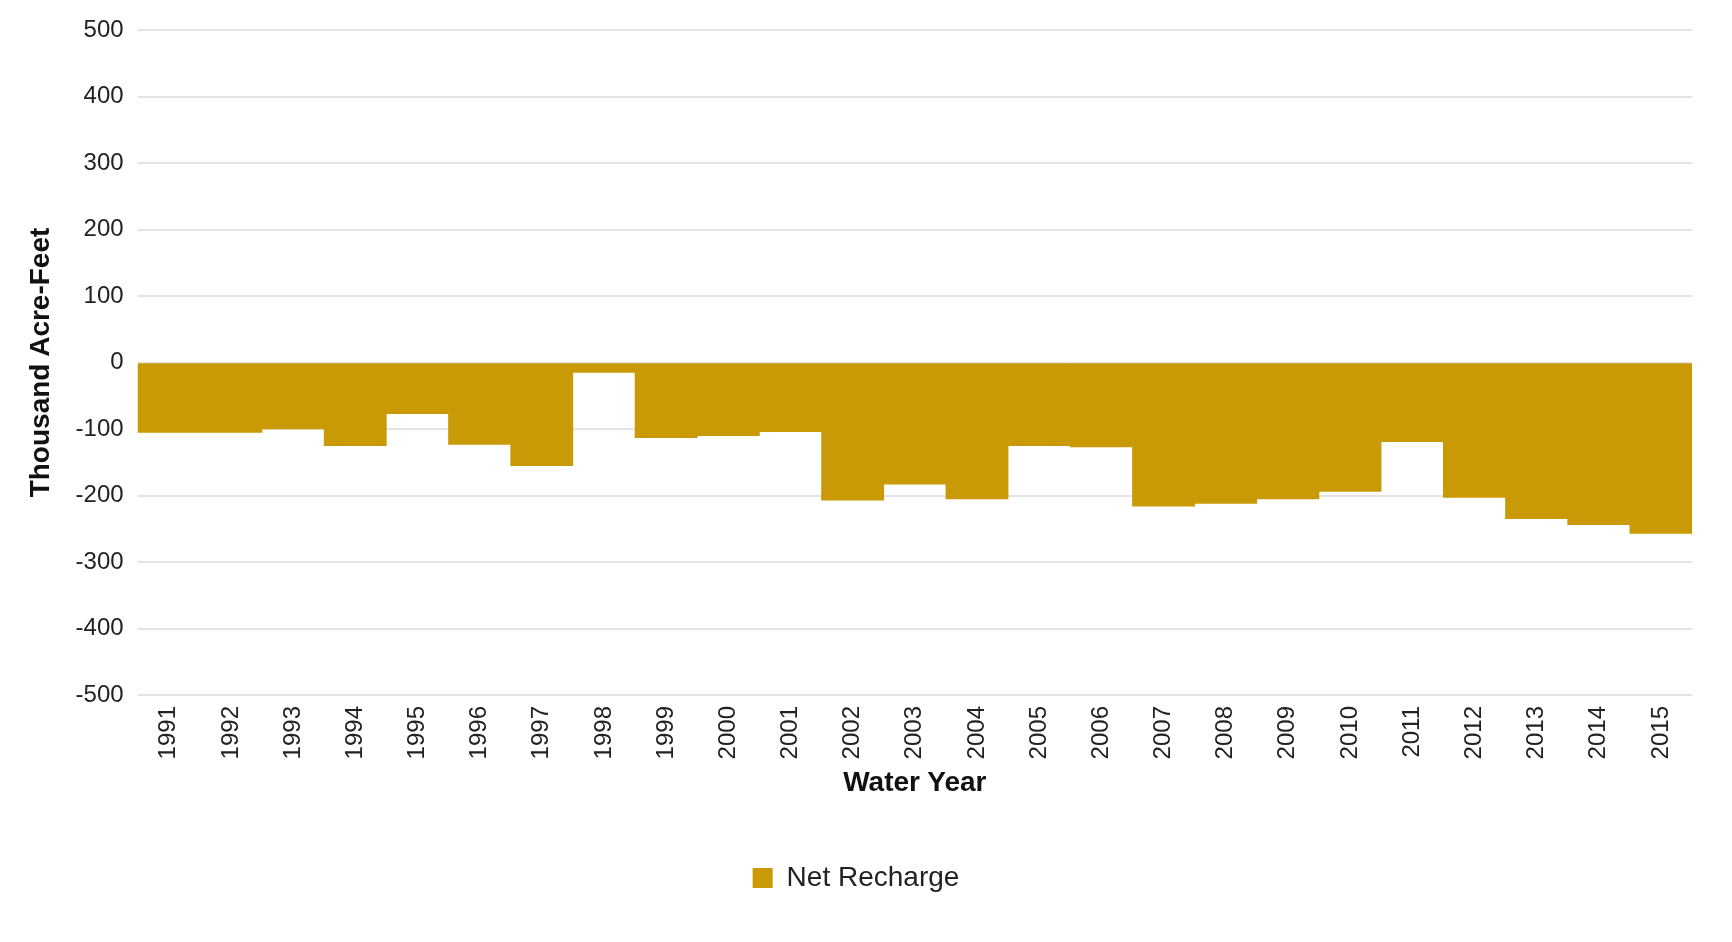 This screenshot has height=942, width=1732. What do you see at coordinates (1535, 733) in the screenshot?
I see `x-tick-label: 2013` at bounding box center [1535, 733].